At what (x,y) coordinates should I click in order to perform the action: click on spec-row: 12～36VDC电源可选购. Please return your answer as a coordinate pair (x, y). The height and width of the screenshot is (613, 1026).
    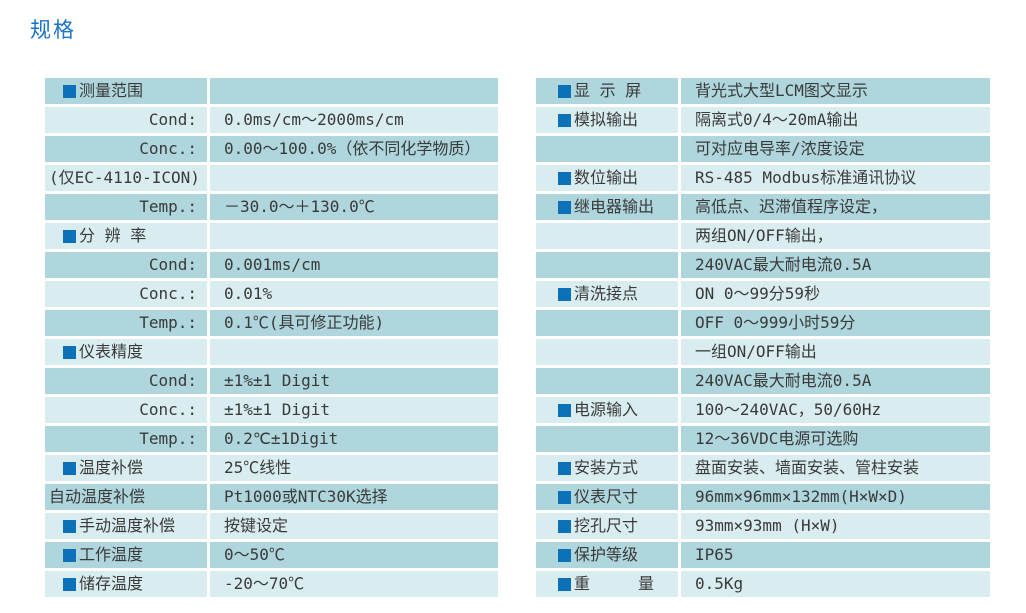
    Looking at the image, I should click on (763, 439).